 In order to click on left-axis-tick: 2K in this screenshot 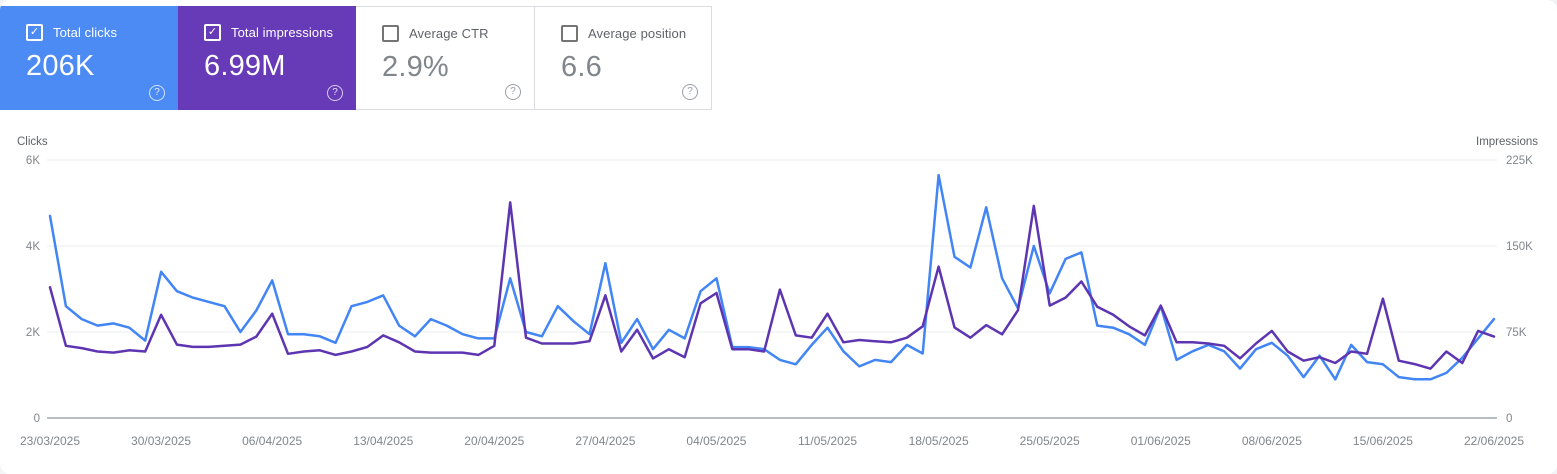, I will do `click(33, 333)`.